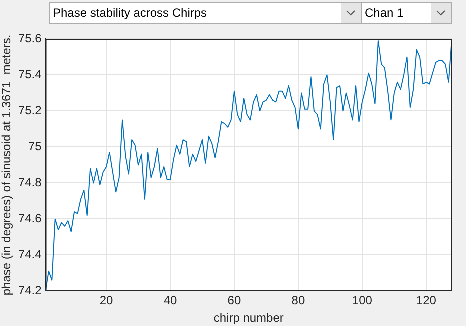  I want to click on x-tick-label: 20, so click(107, 301).